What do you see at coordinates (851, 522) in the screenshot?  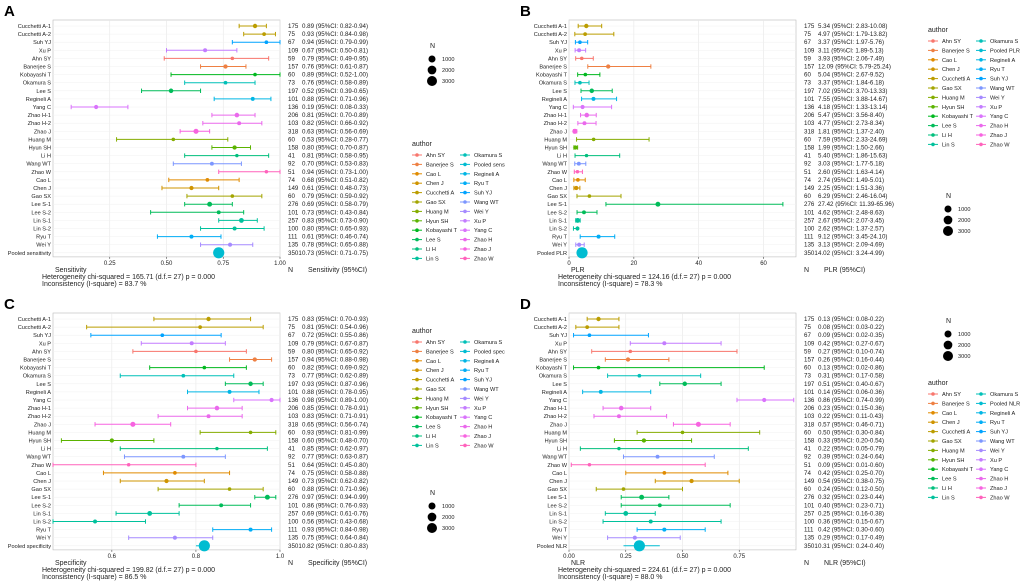 I see `ci-text: 0.36 (95%CI: 0.15-0.67)` at bounding box center [851, 522].